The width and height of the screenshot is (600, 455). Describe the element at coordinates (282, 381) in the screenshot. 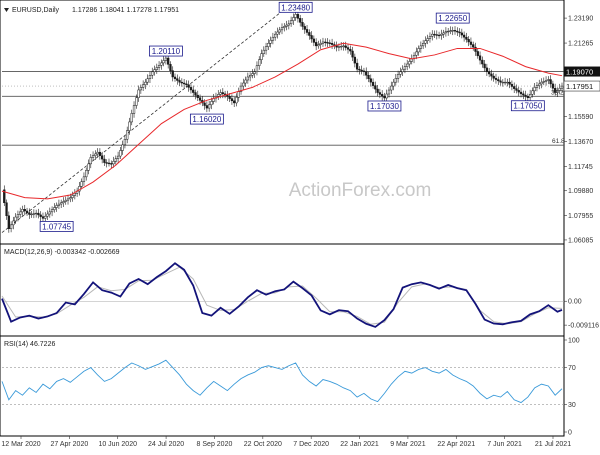

I see `rsi-line` at that location.